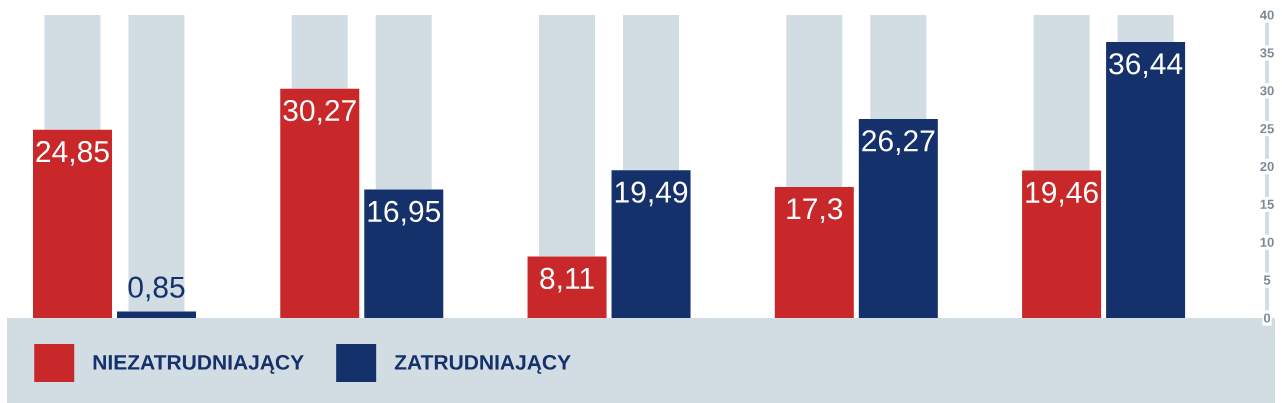 This screenshot has height=403, width=1282. Describe the element at coordinates (567, 280) in the screenshot. I see `data-label: 8,11` at that location.